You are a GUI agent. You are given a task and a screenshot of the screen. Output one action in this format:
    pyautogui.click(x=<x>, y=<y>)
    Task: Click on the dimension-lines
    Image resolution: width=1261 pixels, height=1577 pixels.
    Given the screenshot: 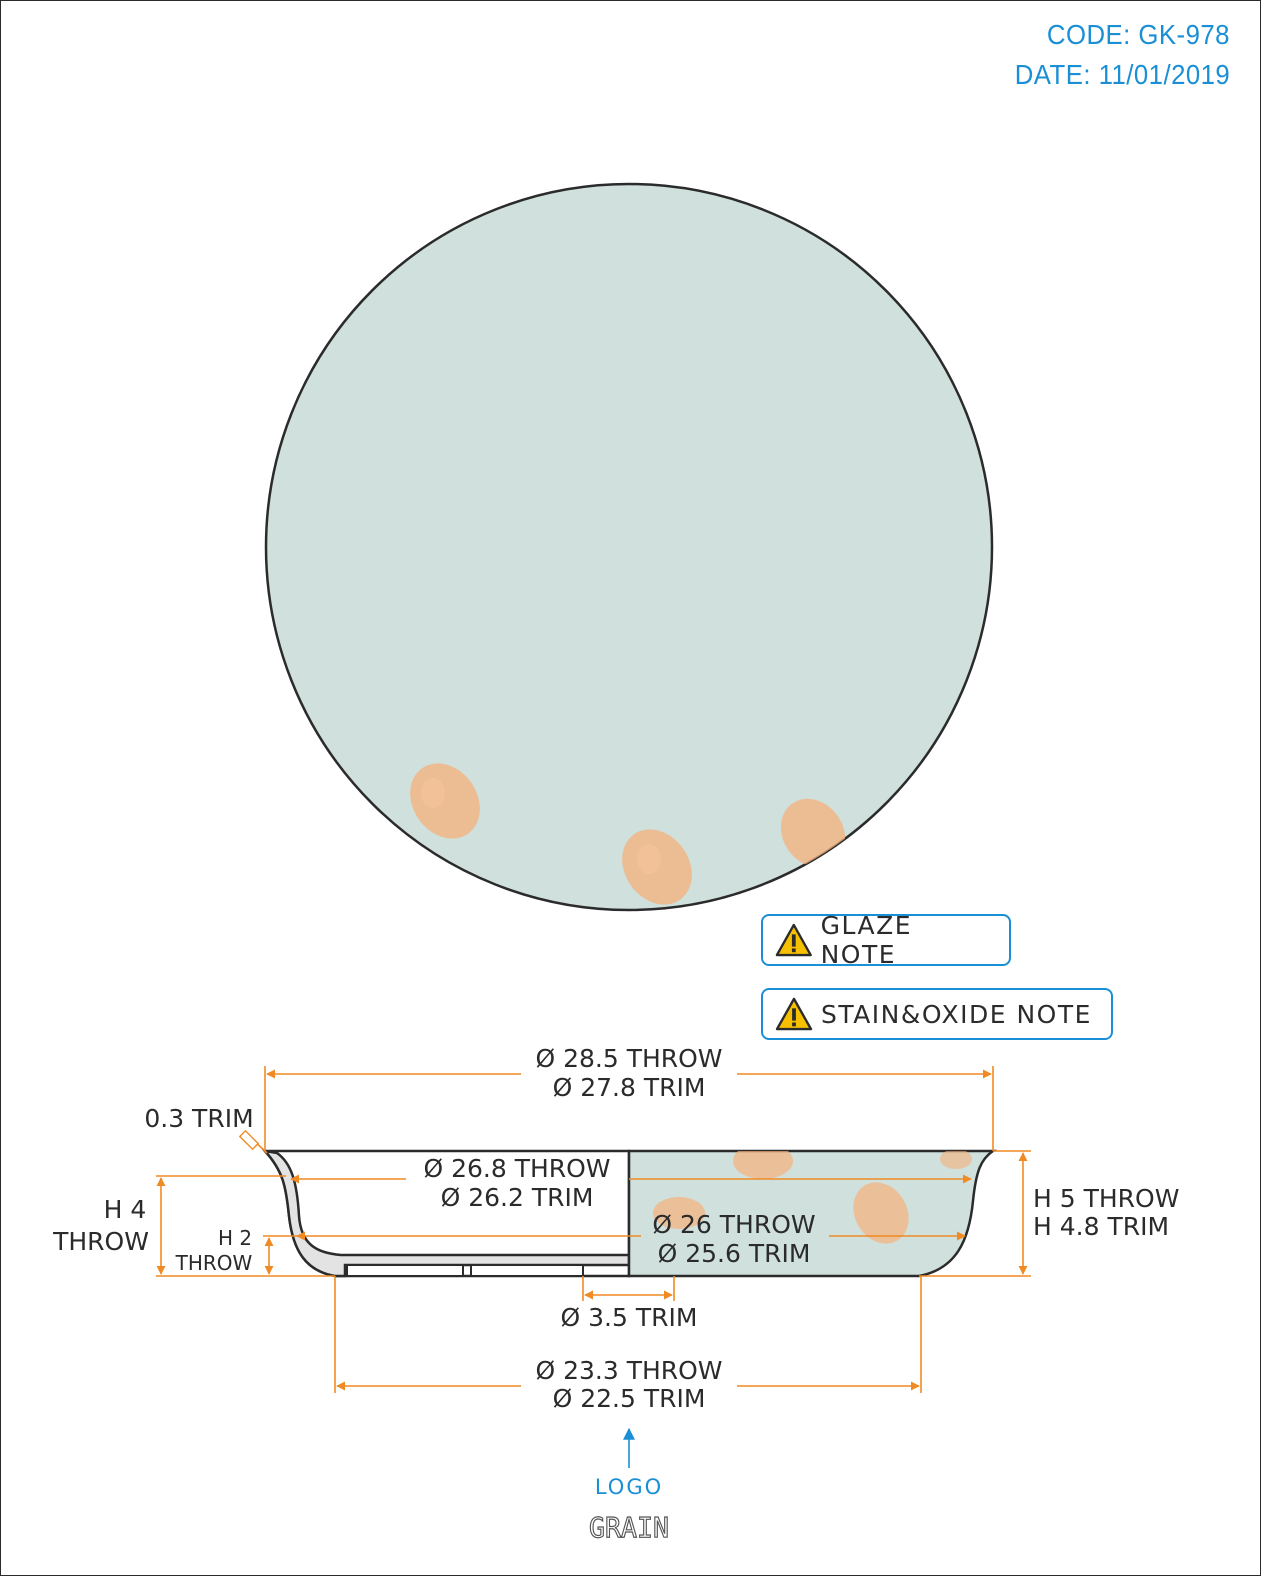 What is the action you would take?
    pyautogui.click(x=593, y=1229)
    